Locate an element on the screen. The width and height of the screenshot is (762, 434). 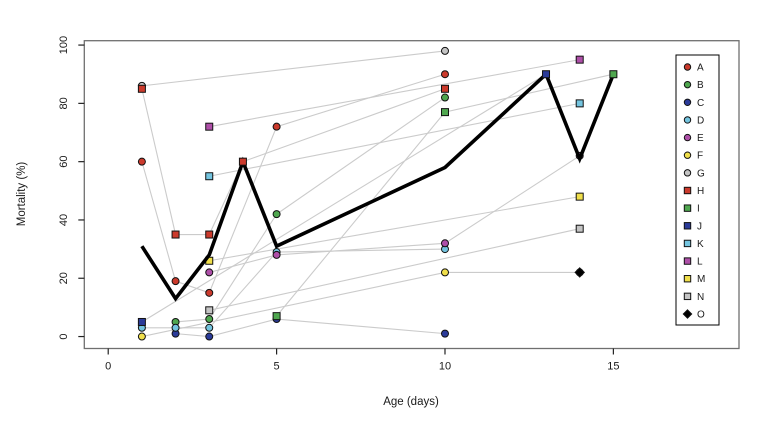
y-tick-label: 0 is located at coordinates (64, 336).